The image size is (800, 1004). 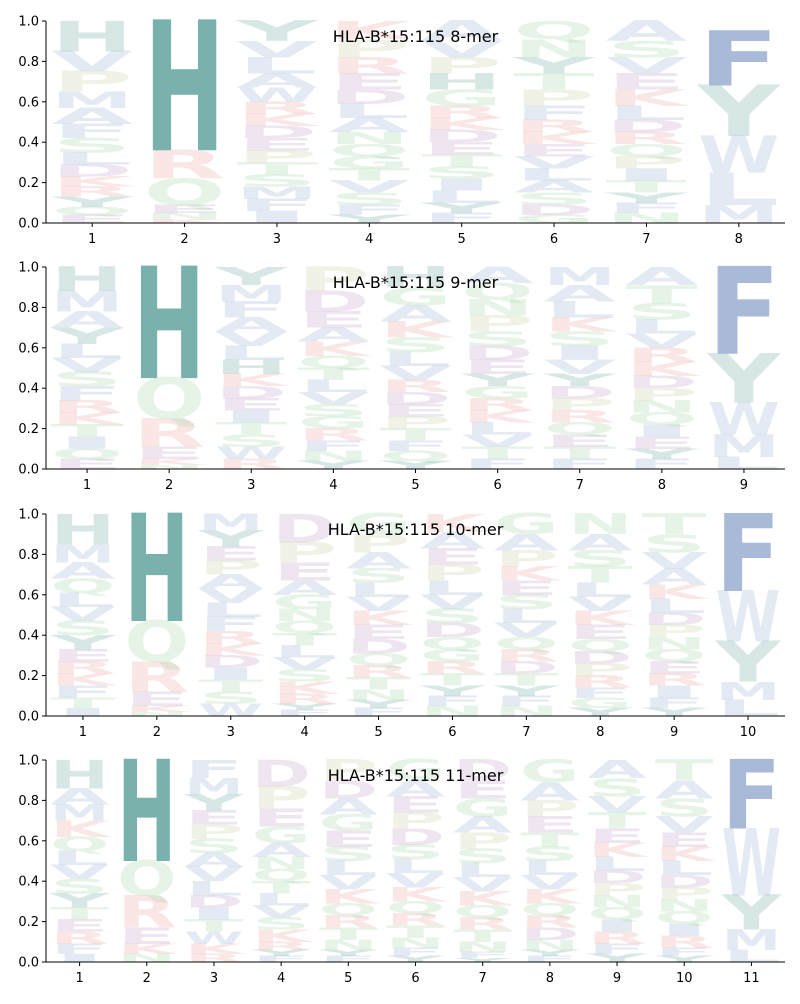 What do you see at coordinates (28, 268) in the screenshot?
I see `y-tick-label: 1.0` at bounding box center [28, 268].